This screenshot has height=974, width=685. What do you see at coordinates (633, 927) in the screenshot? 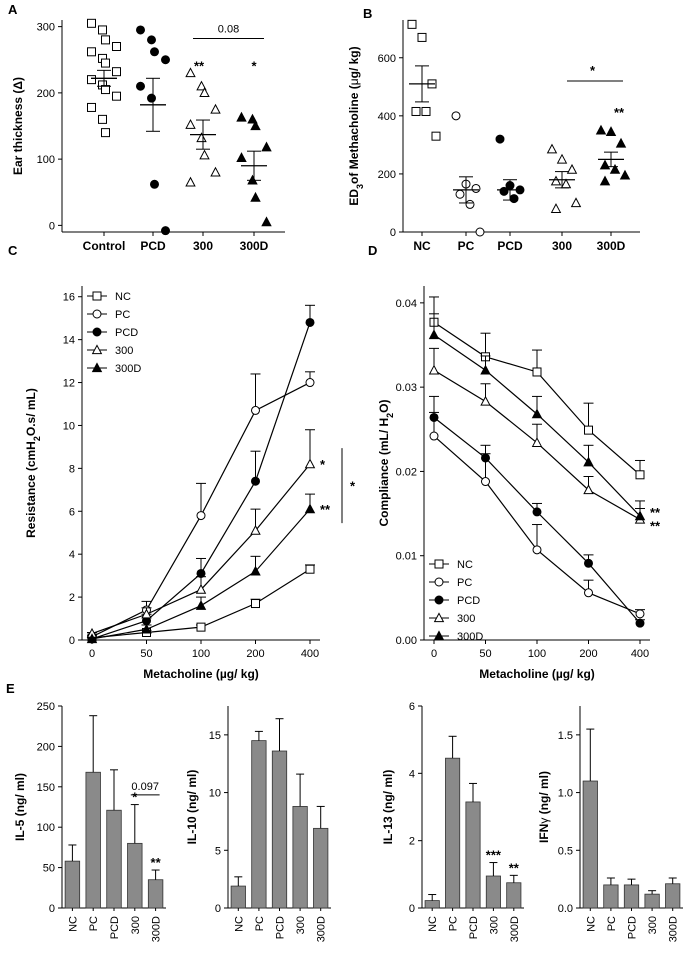
I see `chart-e-ifng-x-tick-label: PCD` at bounding box center [633, 927].